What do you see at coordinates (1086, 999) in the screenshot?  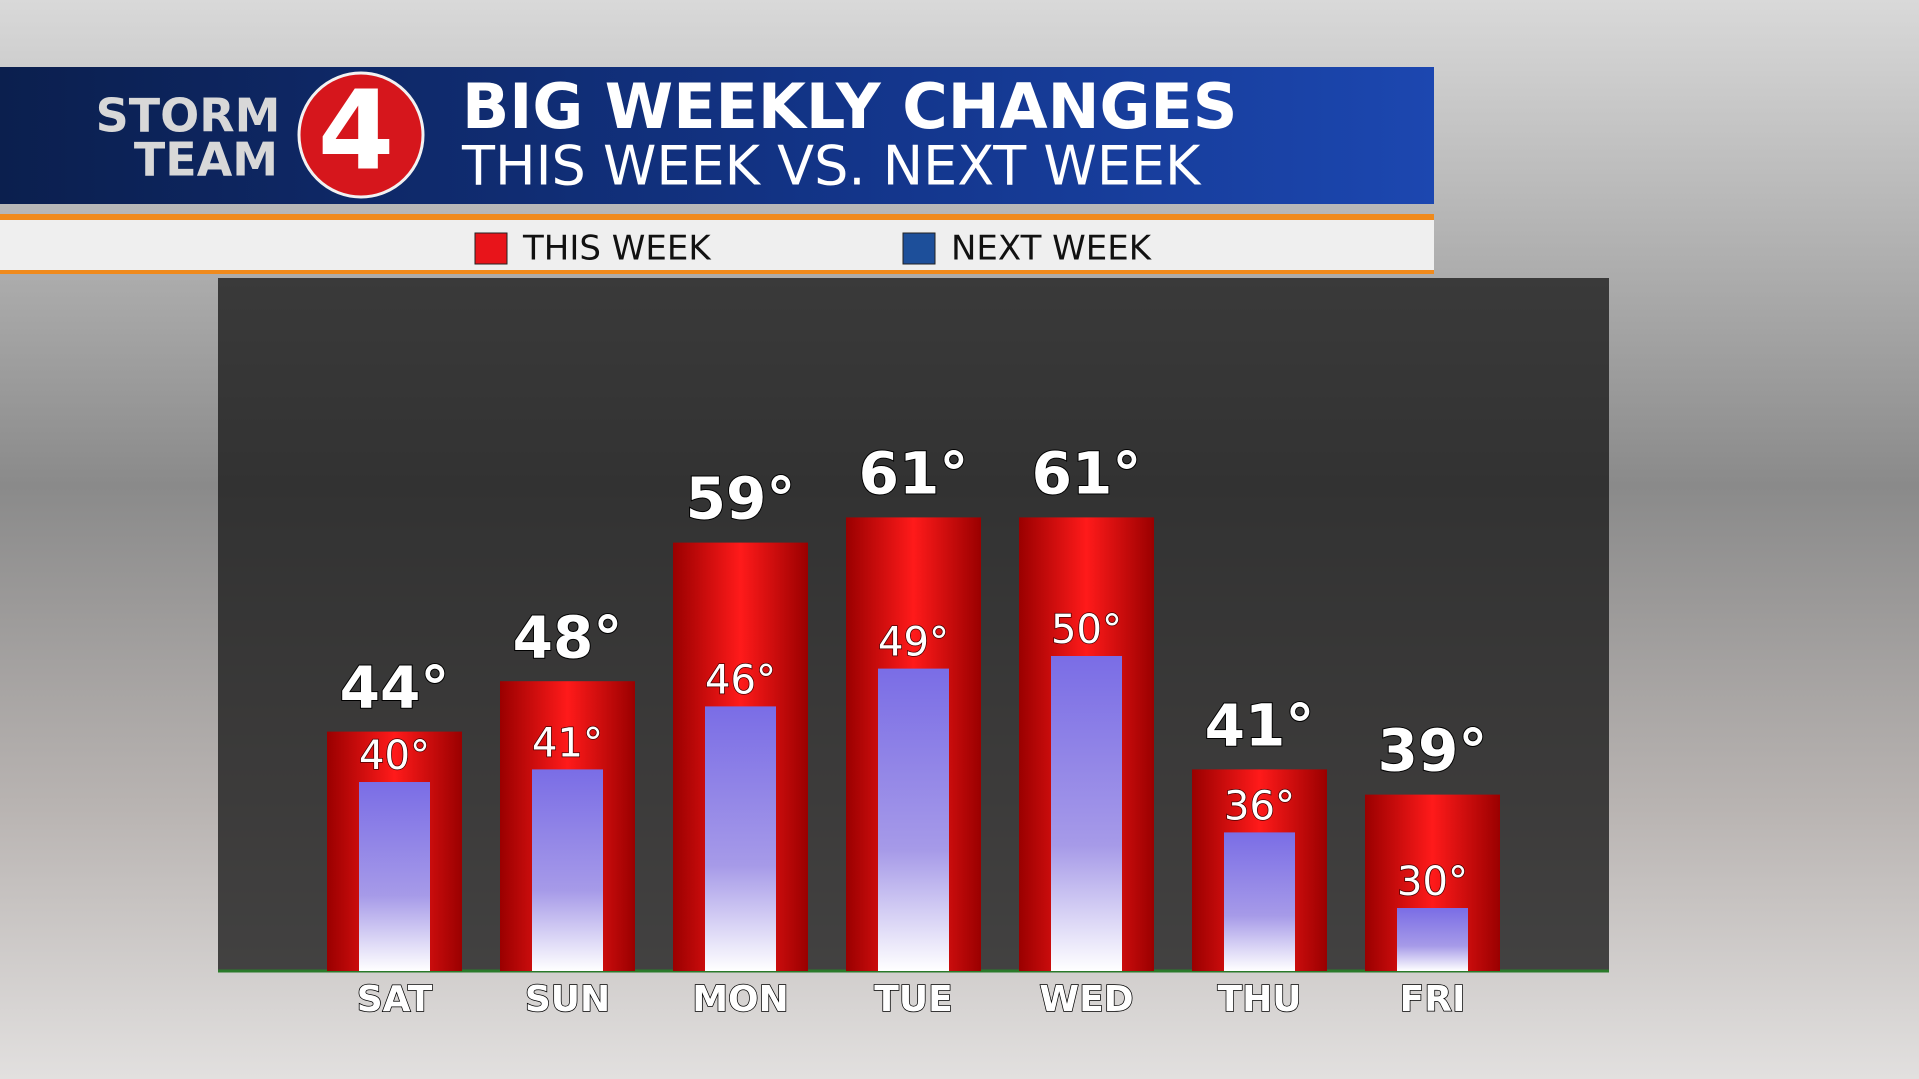 I see `x-tick-label: WED` at bounding box center [1086, 999].